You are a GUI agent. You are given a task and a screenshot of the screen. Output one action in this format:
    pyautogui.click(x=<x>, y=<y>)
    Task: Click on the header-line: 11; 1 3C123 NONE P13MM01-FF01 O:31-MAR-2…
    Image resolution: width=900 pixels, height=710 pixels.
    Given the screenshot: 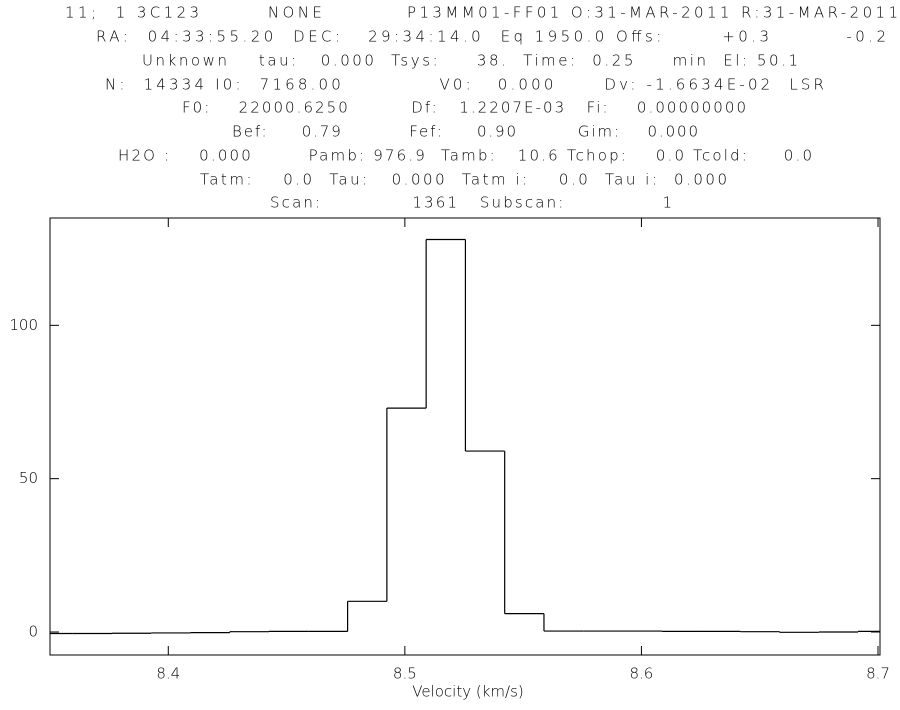 What is the action you would take?
    pyautogui.click(x=481, y=13)
    